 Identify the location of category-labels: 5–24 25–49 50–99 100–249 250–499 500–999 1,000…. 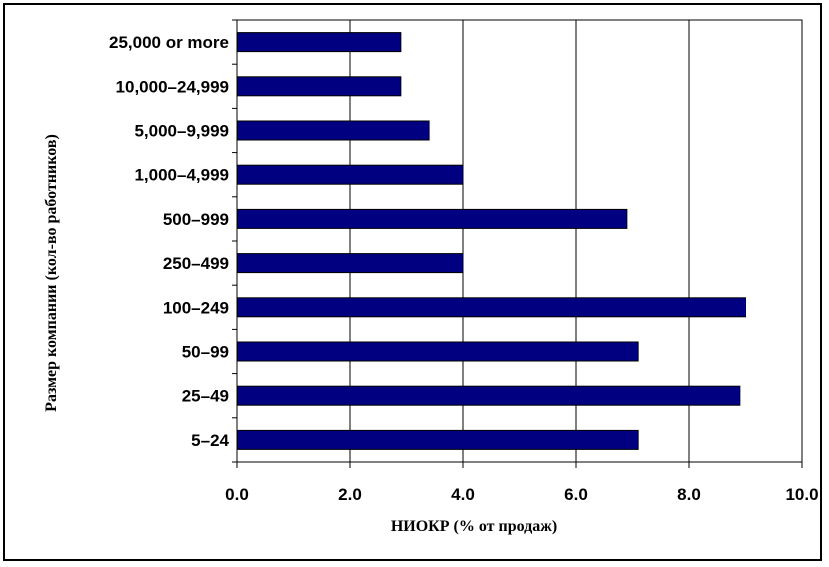
(169, 241).